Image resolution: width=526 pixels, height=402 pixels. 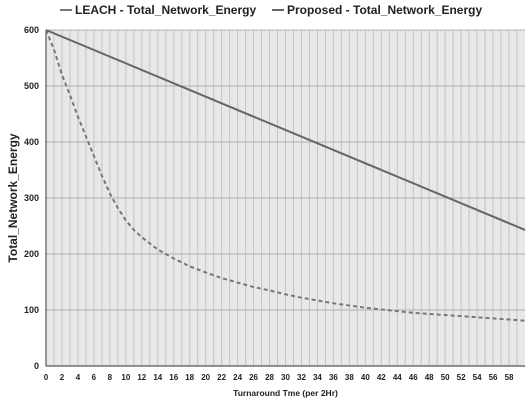 What do you see at coordinates (333, 377) in the screenshot?
I see `x-tick-label: 36` at bounding box center [333, 377].